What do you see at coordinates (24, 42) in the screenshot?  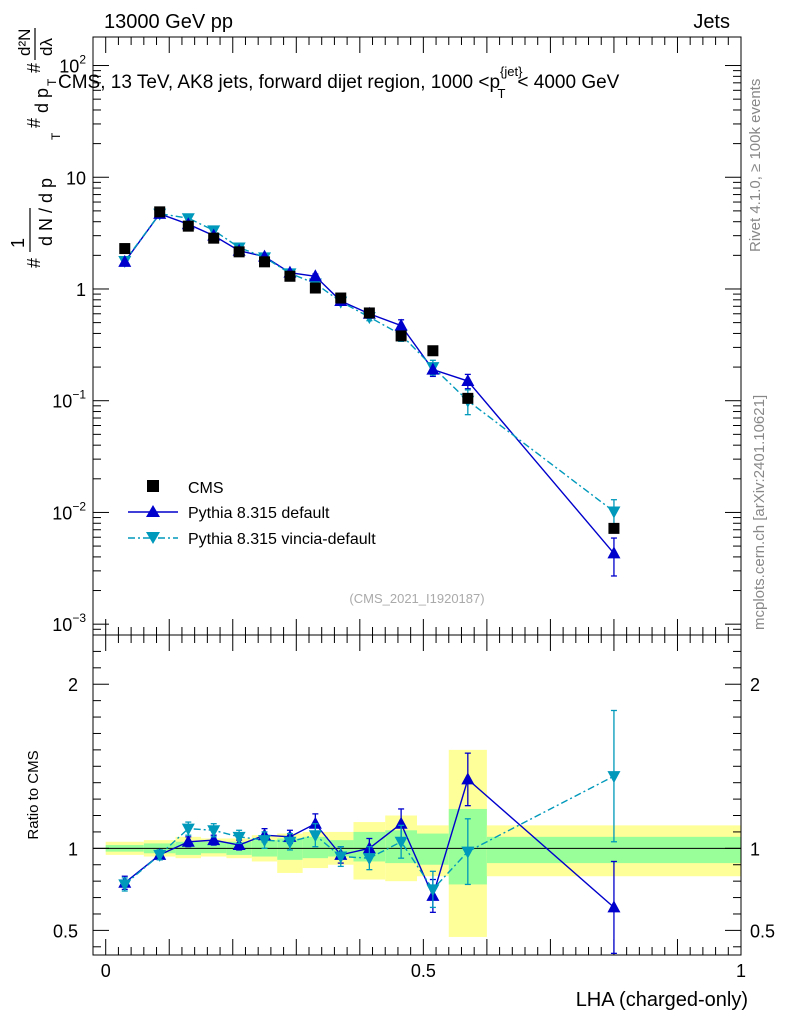 I see `svg-text: d²N` at bounding box center [24, 42].